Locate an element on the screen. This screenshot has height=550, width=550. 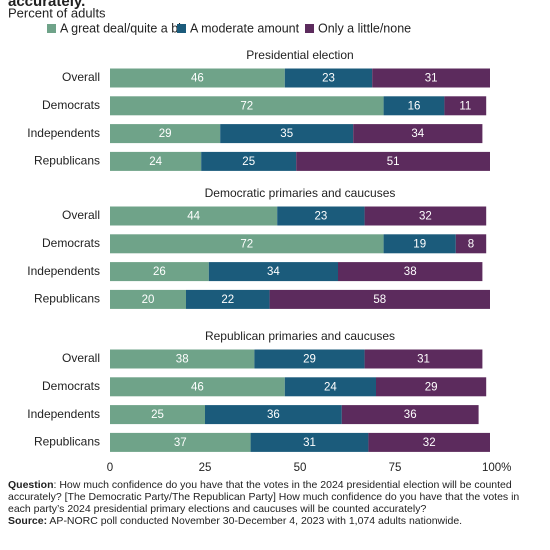
value-label: 58 is located at coordinates (379, 300).